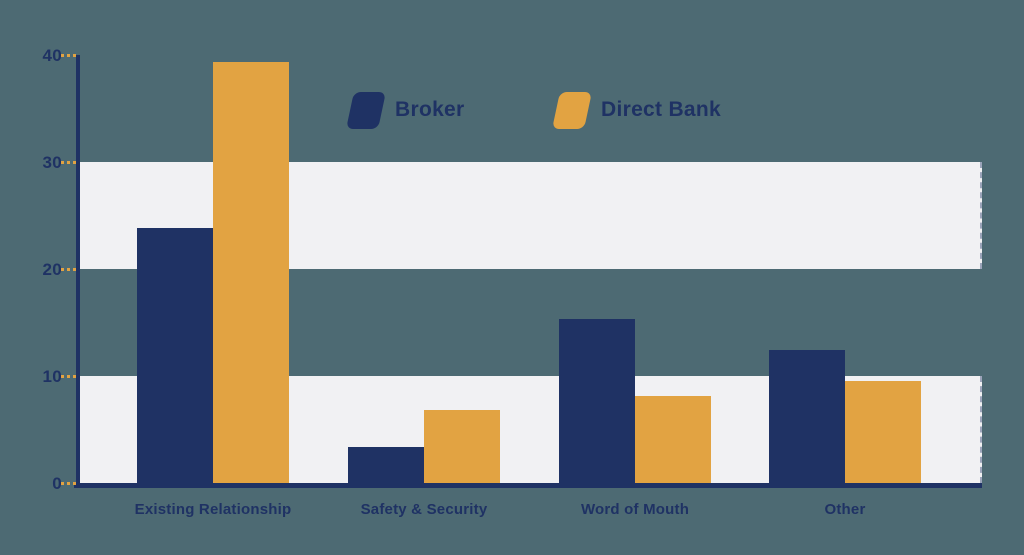  What do you see at coordinates (52, 55) in the screenshot?
I see `y-axis-label-40: 40` at bounding box center [52, 55].